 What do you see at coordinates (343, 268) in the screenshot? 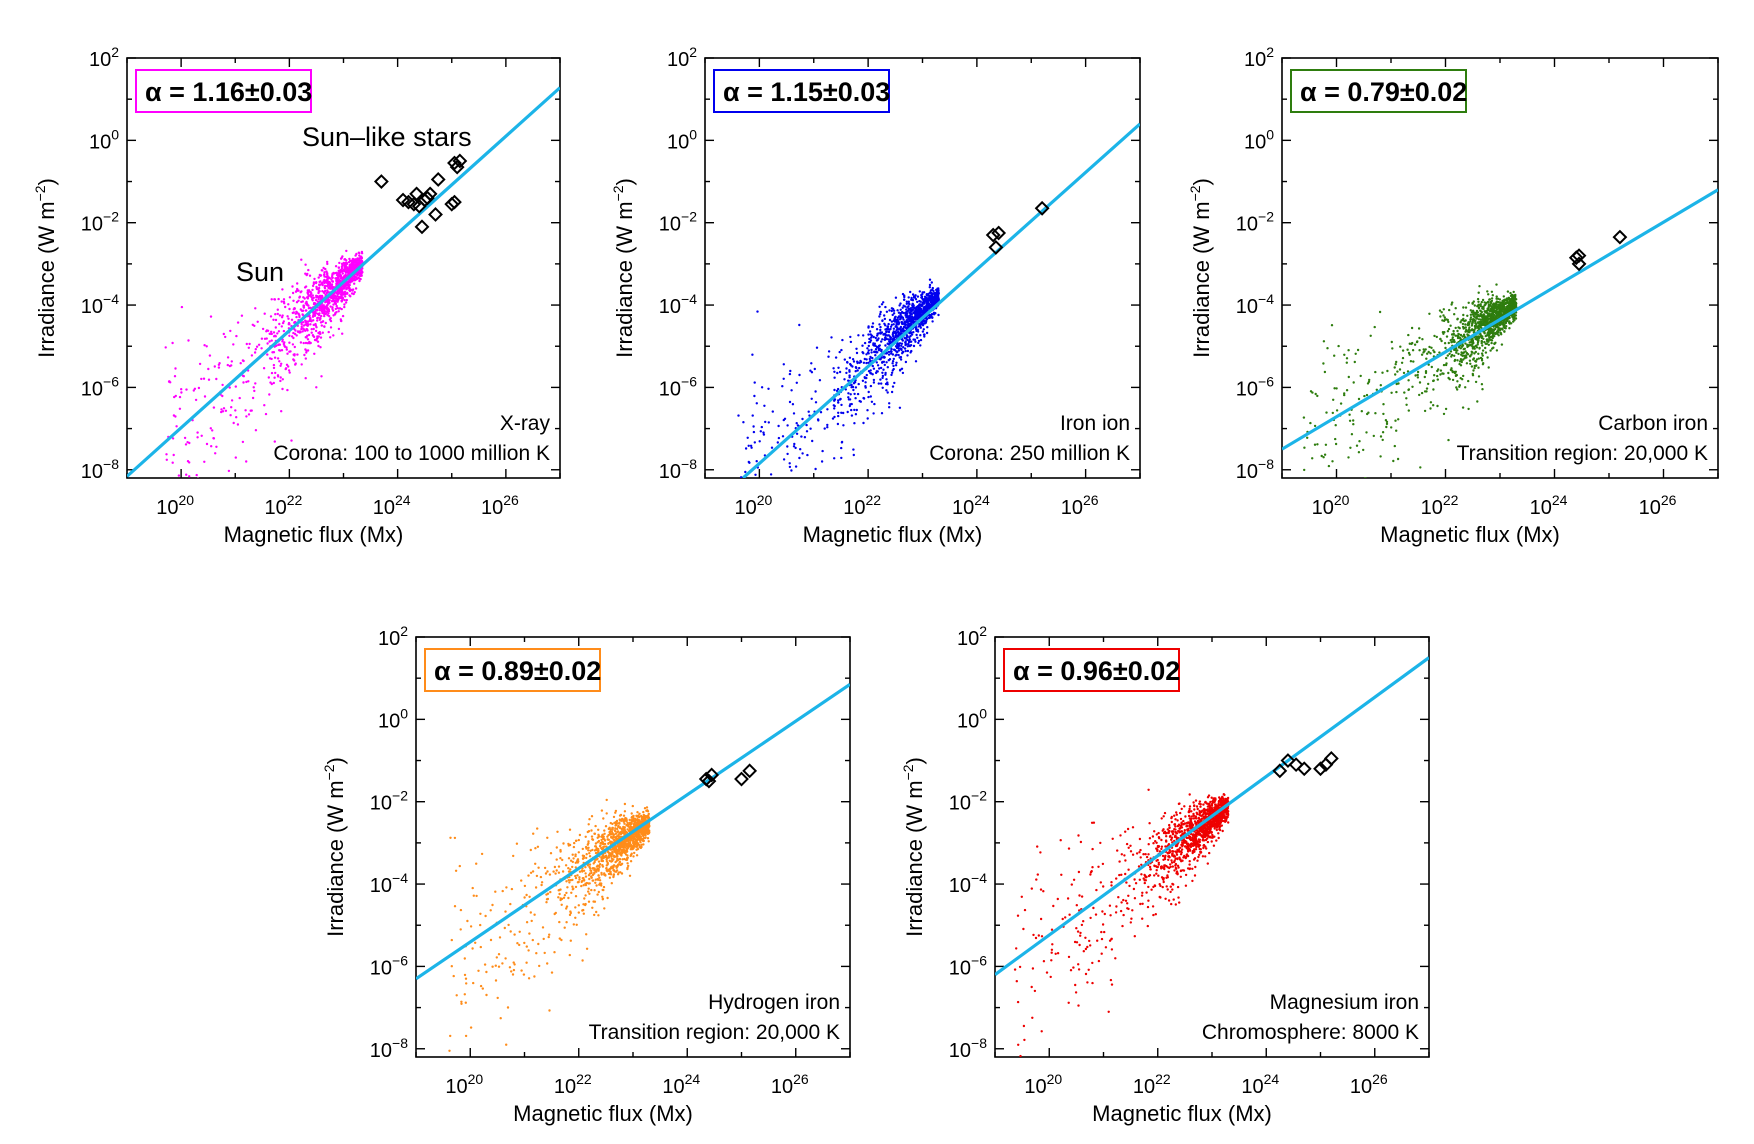
I see `axes-frame` at bounding box center [343, 268].